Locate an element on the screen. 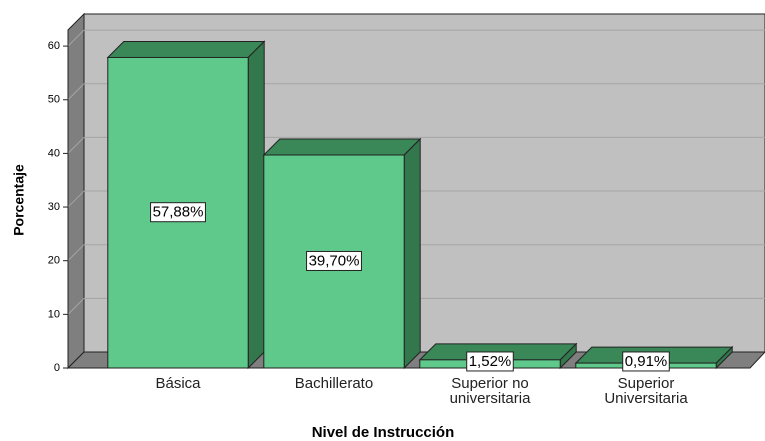 Image resolution: width=765 pixels, height=441 pixels. y-tick-label: 50 is located at coordinates (54, 100).